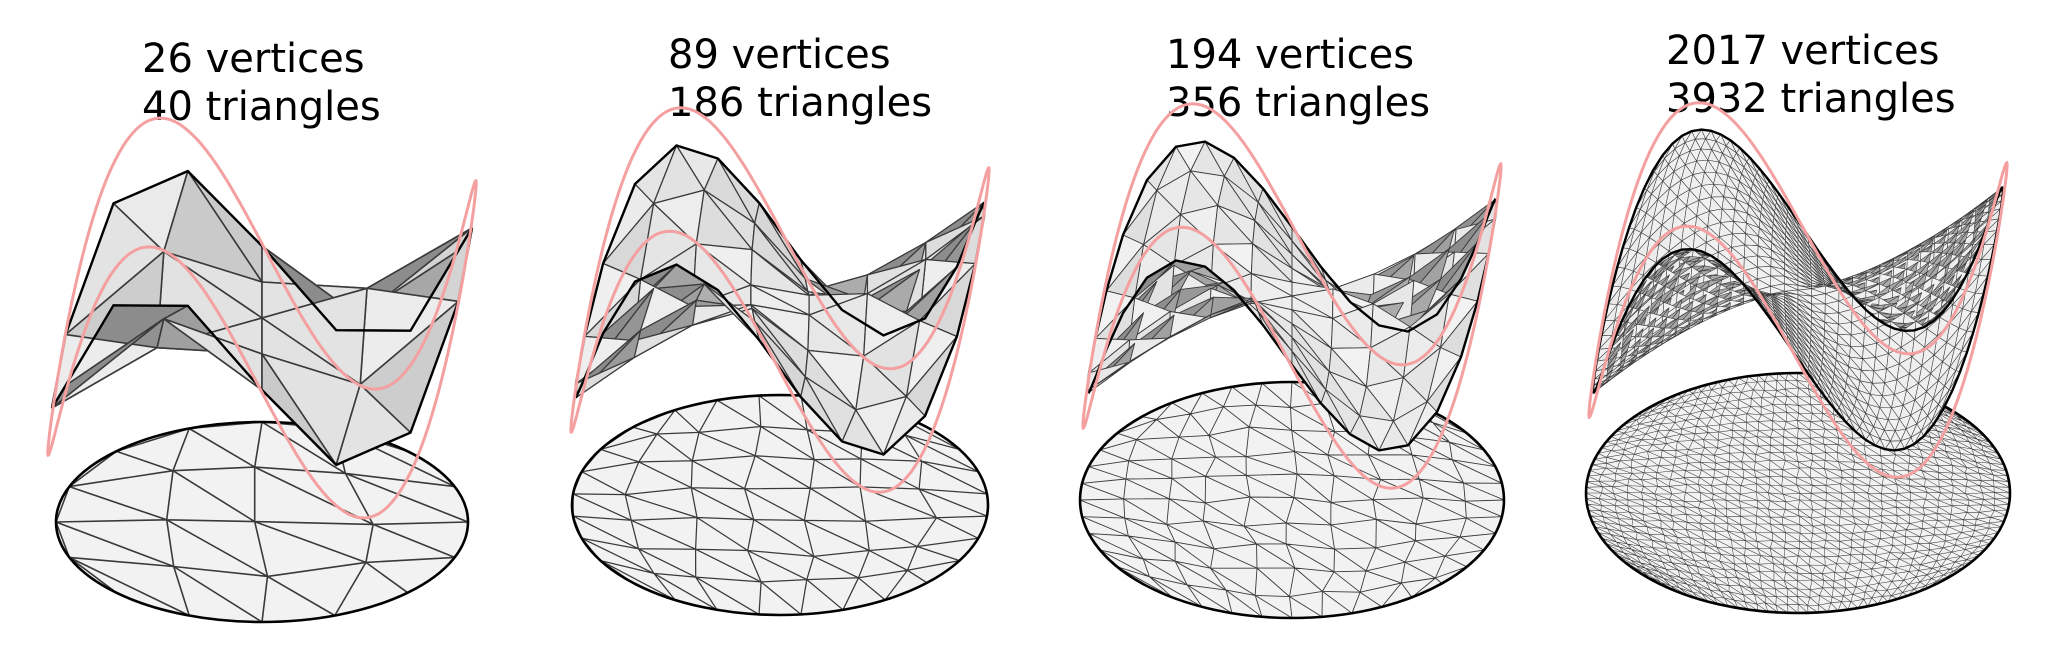 The width and height of the screenshot is (2048, 650). I want to click on panel-3-reference-curve, so click(1292, 296).